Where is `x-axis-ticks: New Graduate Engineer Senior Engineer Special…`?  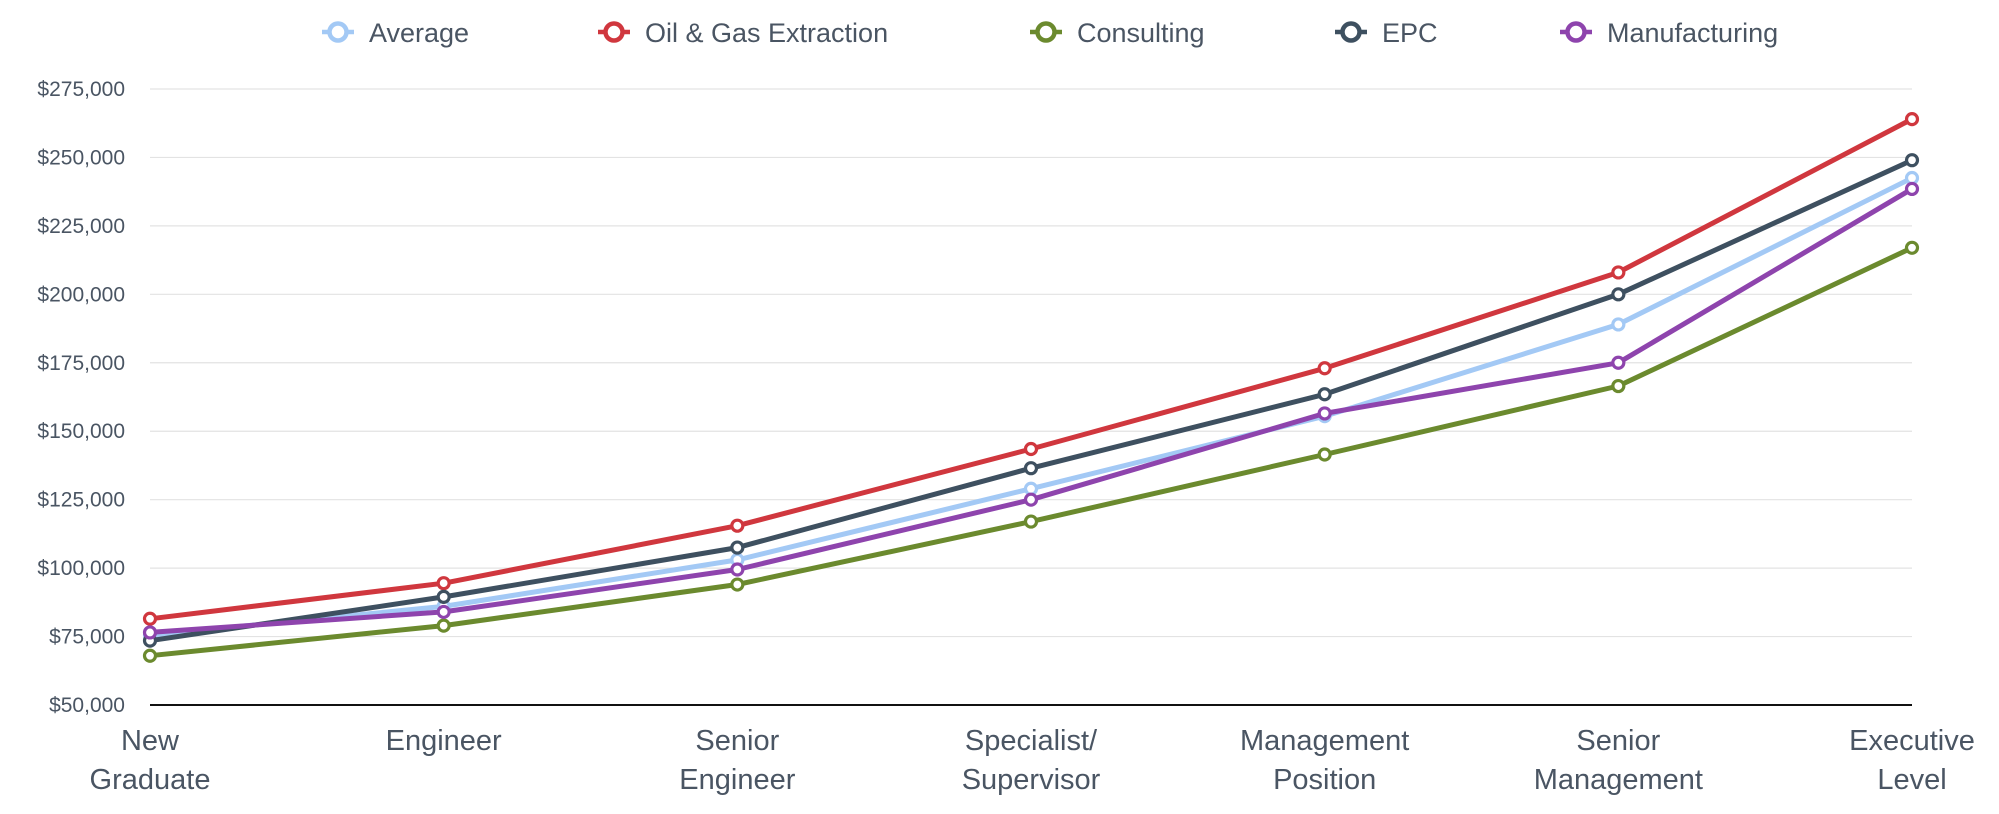
x-axis-ticks: New Graduate Engineer Senior Engineer Special… is located at coordinates (1032, 760).